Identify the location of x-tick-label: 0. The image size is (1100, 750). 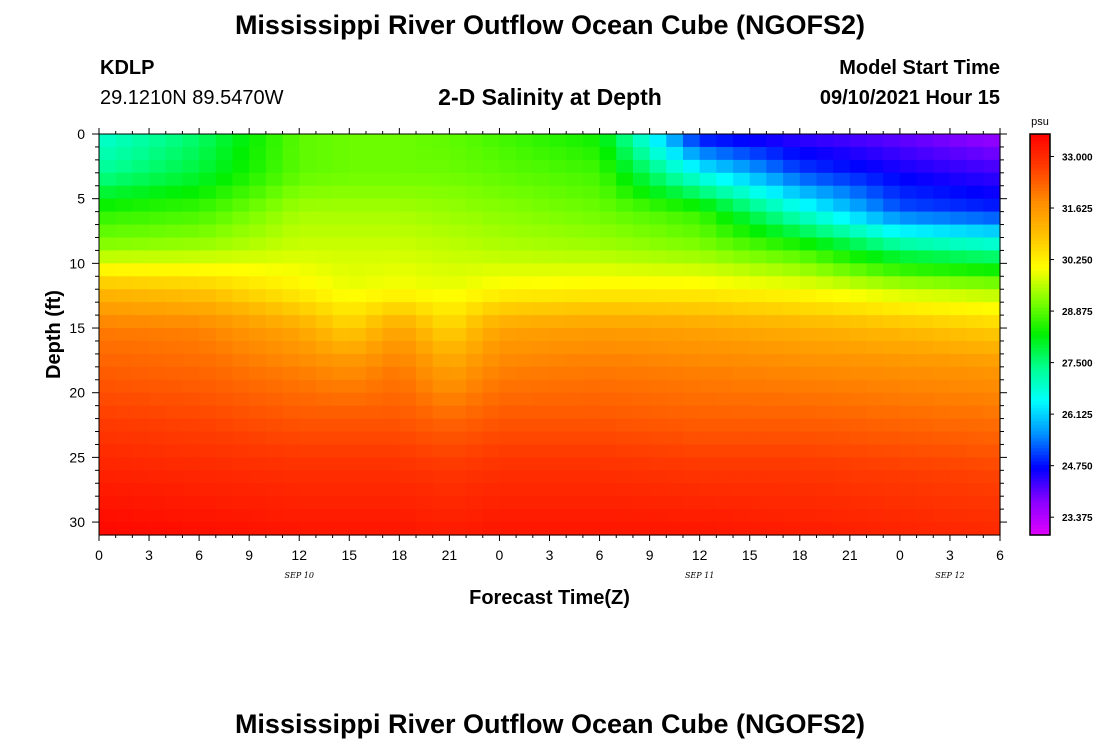
(500, 555).